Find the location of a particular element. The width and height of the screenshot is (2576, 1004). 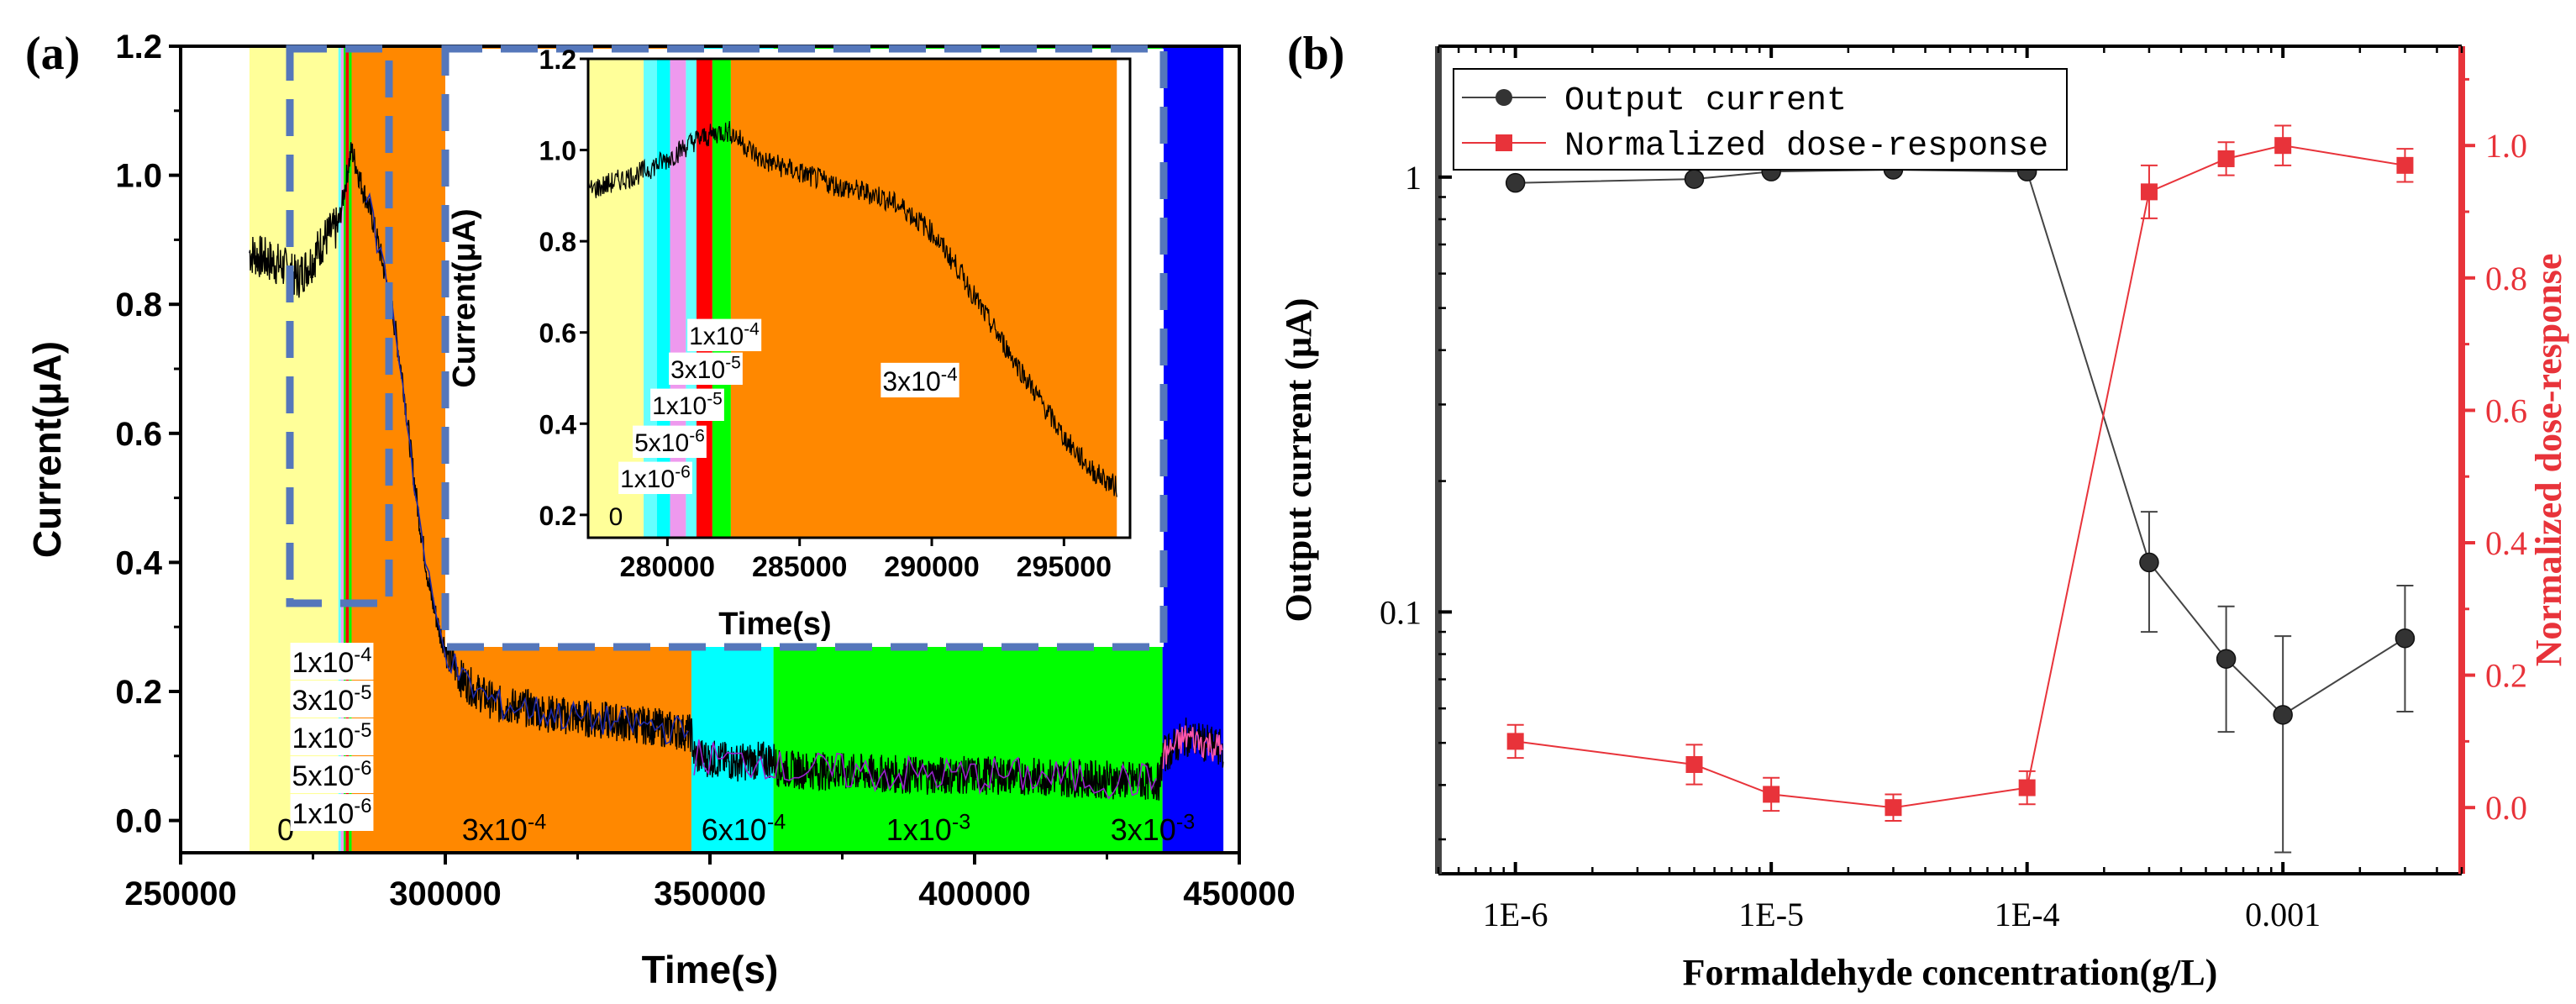

inset-y-tick-label: 0.8 is located at coordinates (557, 242).